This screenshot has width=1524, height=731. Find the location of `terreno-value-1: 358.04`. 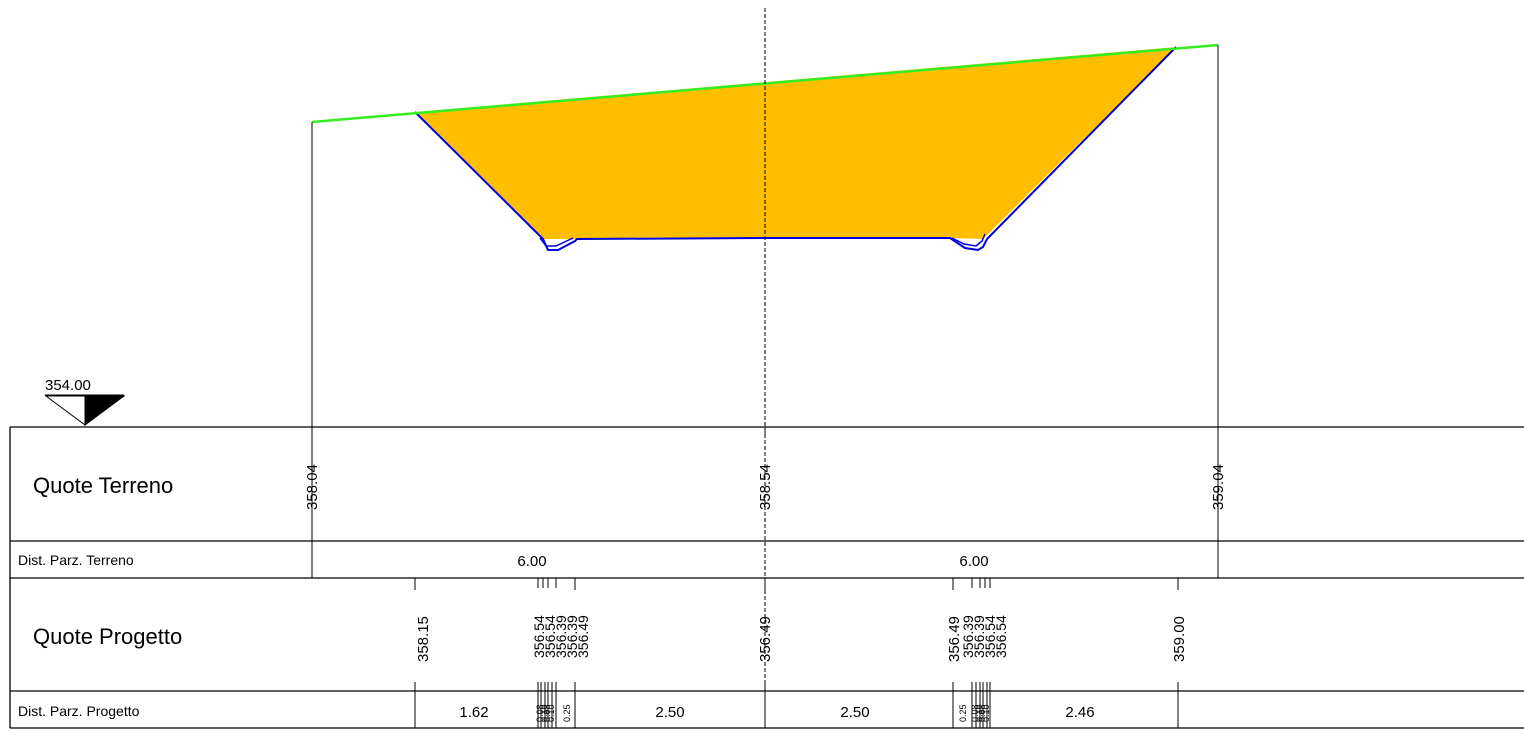

terreno-value-1: 358.04 is located at coordinates (312, 487).